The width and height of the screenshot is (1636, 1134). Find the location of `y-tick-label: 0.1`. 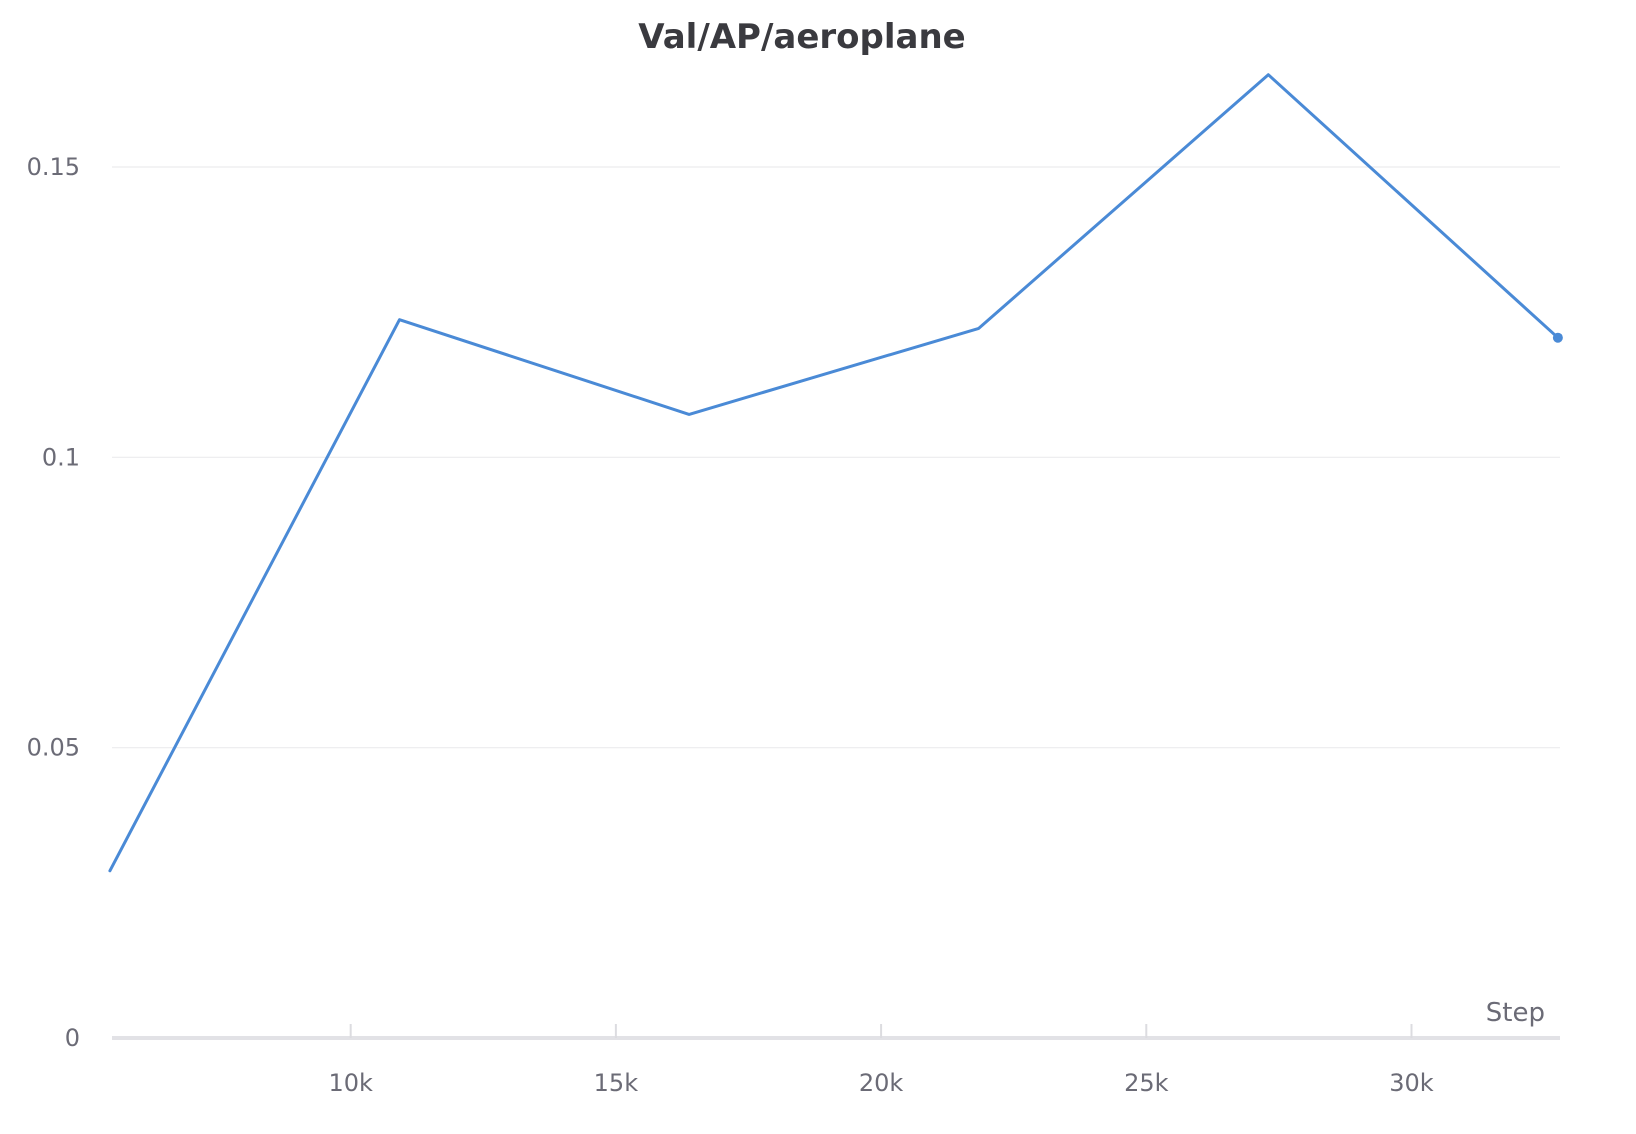

y-tick-label: 0.1 is located at coordinates (61, 457).